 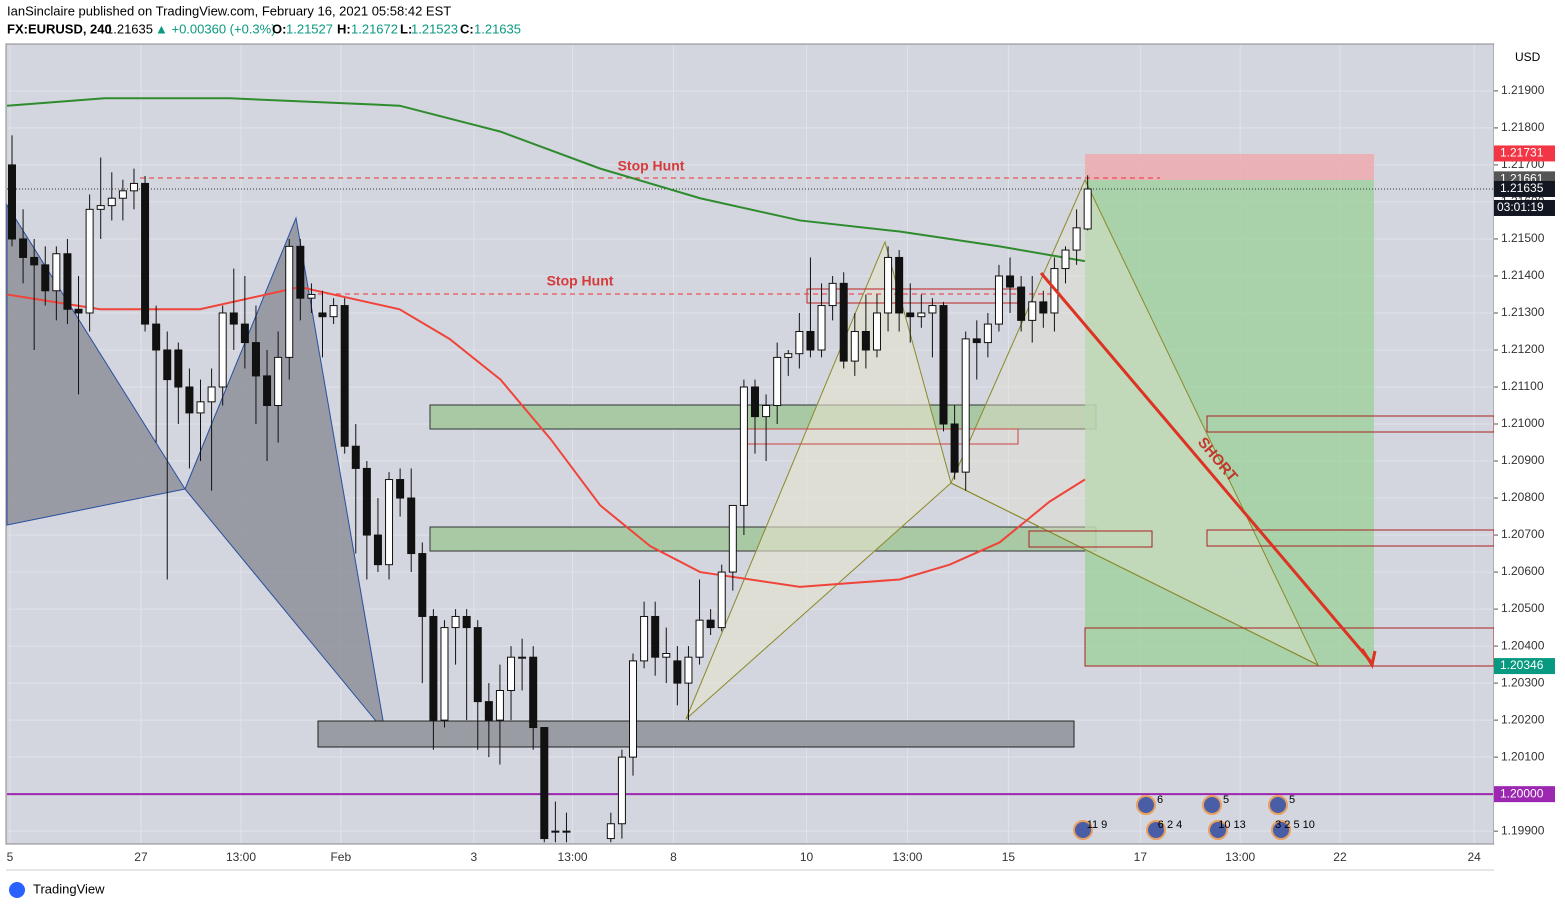 What do you see at coordinates (374, 28) in the screenshot?
I see `h: 1.21672` at bounding box center [374, 28].